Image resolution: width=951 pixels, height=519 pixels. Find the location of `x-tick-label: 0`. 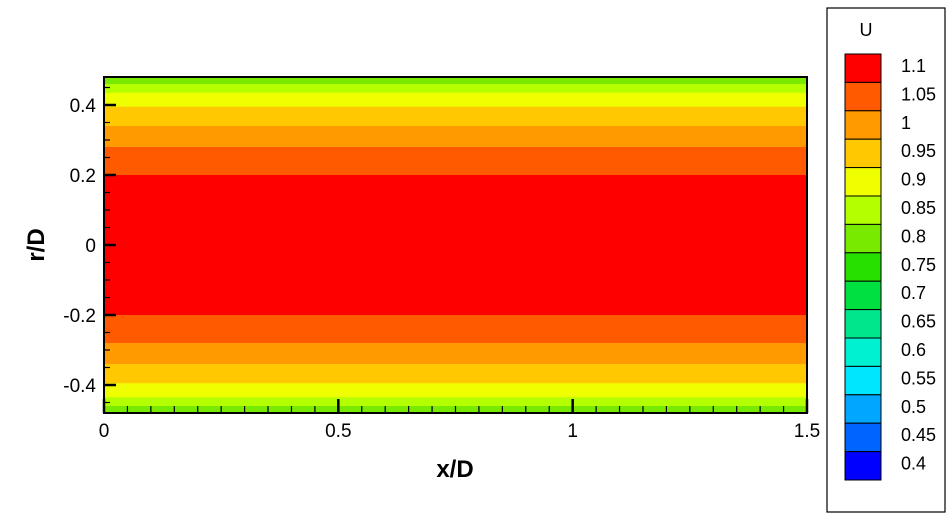

x-tick-label: 0 is located at coordinates (104, 431).